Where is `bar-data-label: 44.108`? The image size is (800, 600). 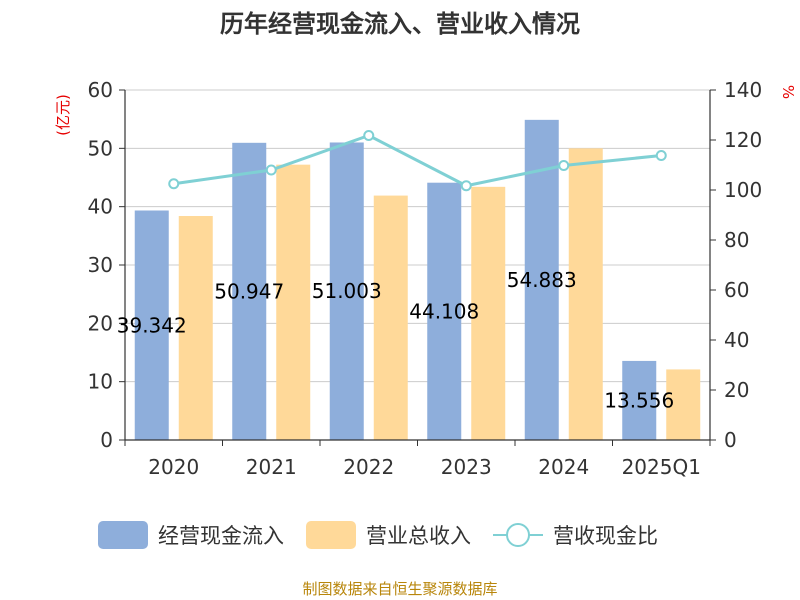 bar-data-label: 44.108 is located at coordinates (444, 311).